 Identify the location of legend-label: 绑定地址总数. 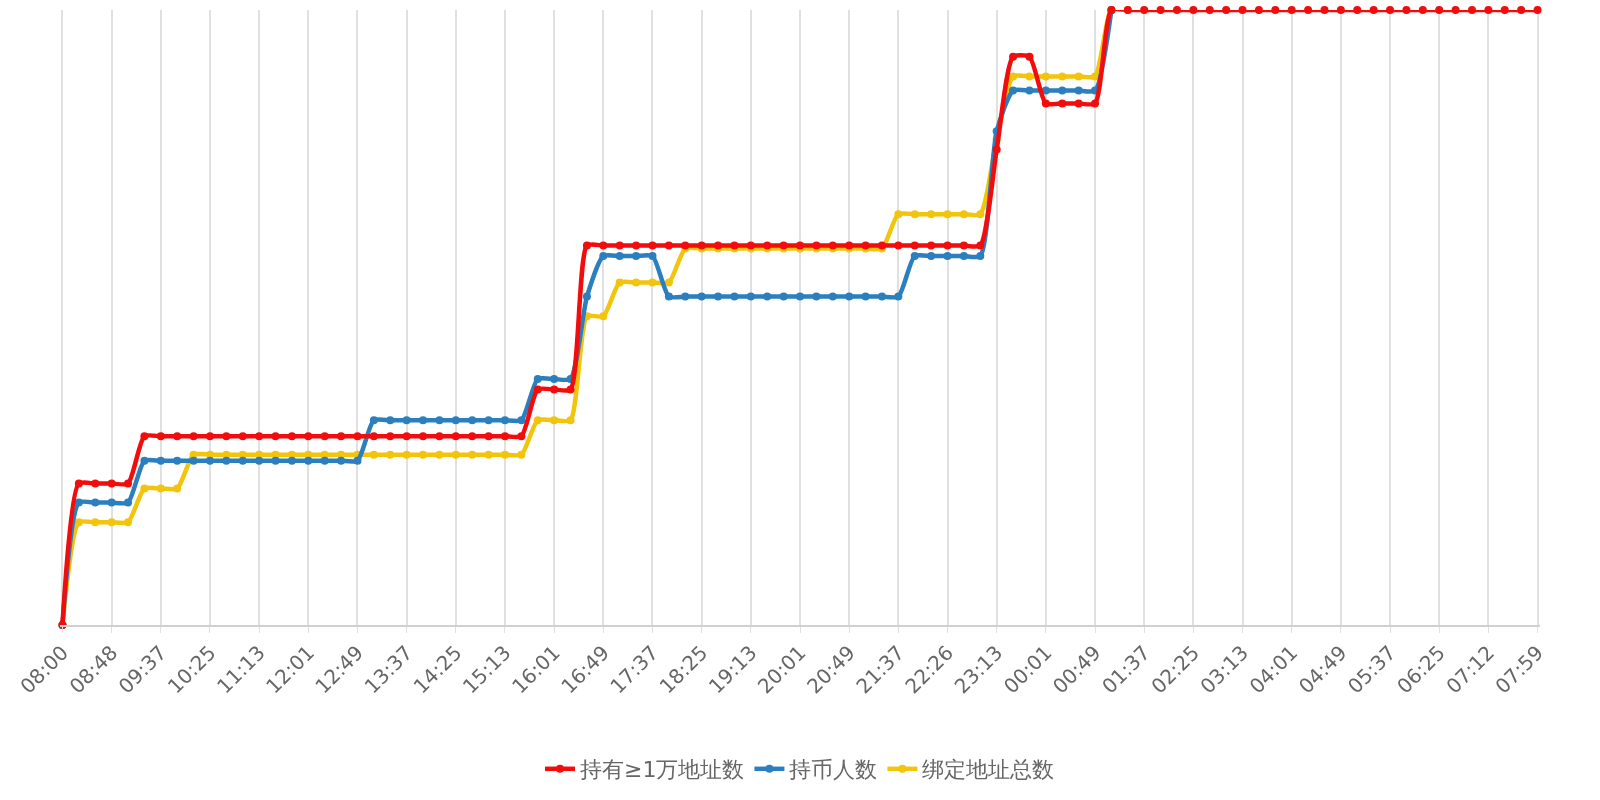
(988, 770).